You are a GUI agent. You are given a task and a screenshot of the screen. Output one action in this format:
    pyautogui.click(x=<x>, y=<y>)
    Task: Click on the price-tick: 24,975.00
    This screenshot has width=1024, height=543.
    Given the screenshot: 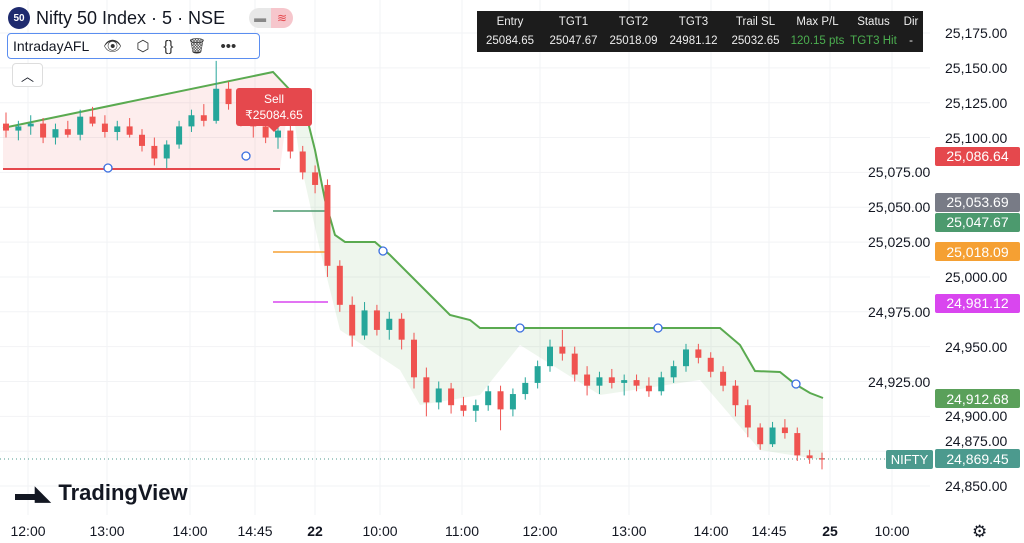 What is the action you would take?
    pyautogui.click(x=899, y=311)
    